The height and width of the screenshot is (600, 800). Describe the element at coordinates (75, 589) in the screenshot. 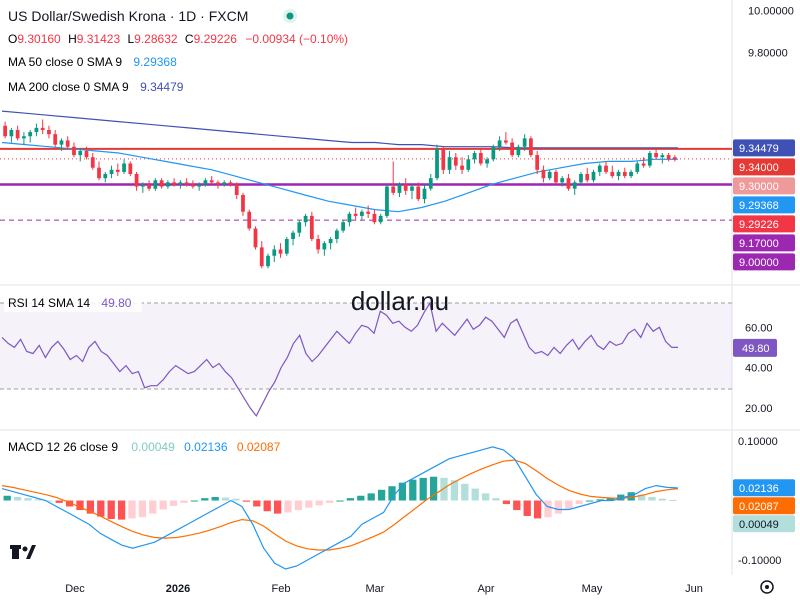

I see `time-tick-label: Dec` at that location.